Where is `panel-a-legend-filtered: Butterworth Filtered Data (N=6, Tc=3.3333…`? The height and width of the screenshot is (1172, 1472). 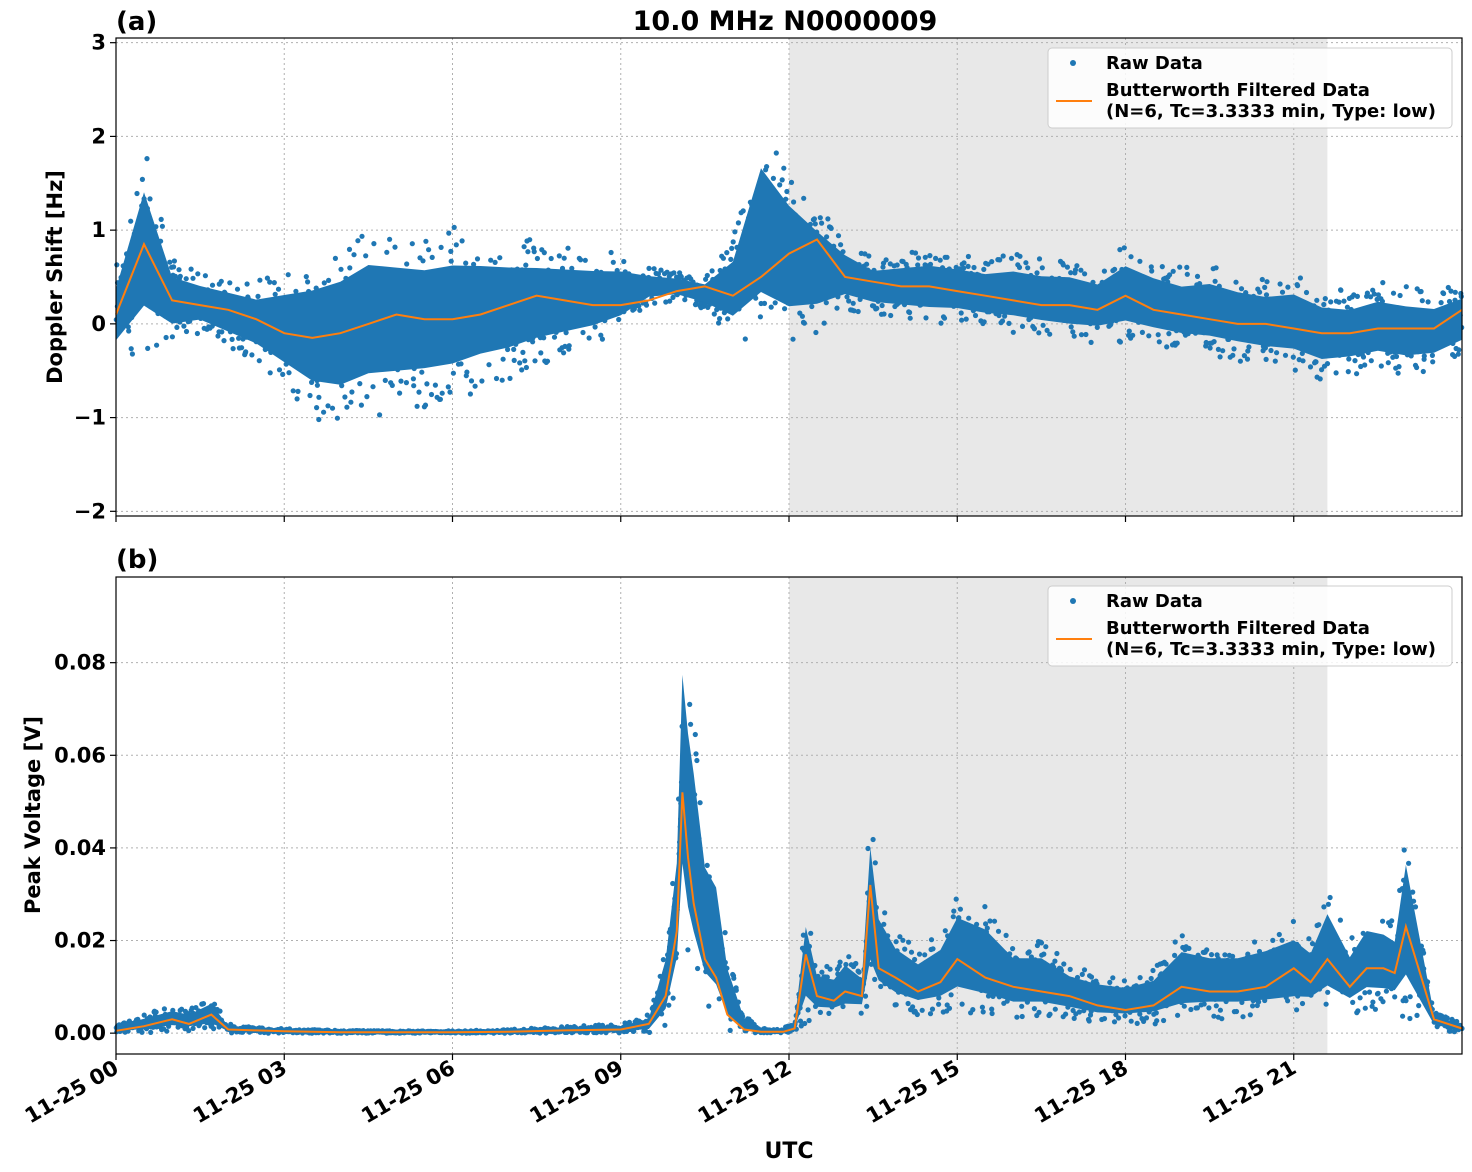
panel-a-legend-filtered: Butterworth Filtered Data (N=6, Tc=3.3333… is located at coordinates (1271, 101).